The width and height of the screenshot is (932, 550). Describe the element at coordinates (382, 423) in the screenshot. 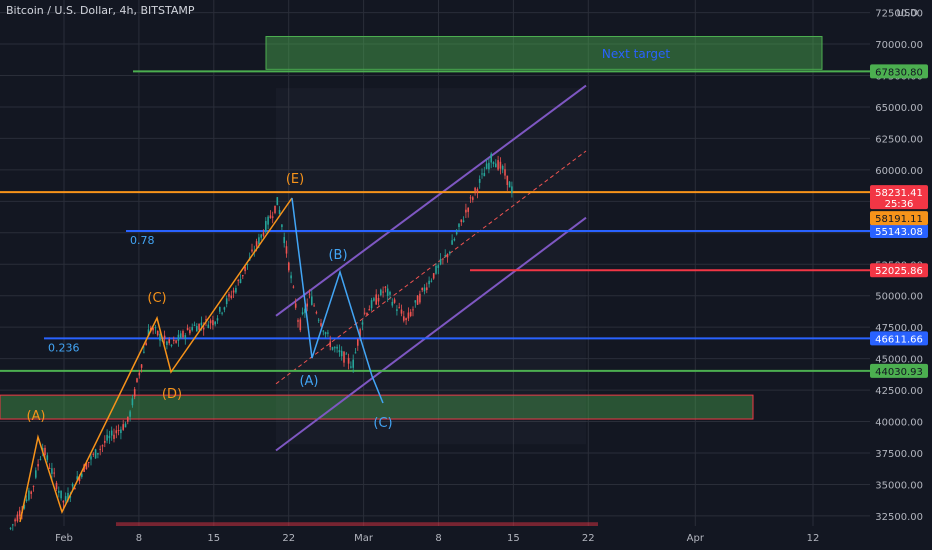

I see `wave-label: (C)` at that location.